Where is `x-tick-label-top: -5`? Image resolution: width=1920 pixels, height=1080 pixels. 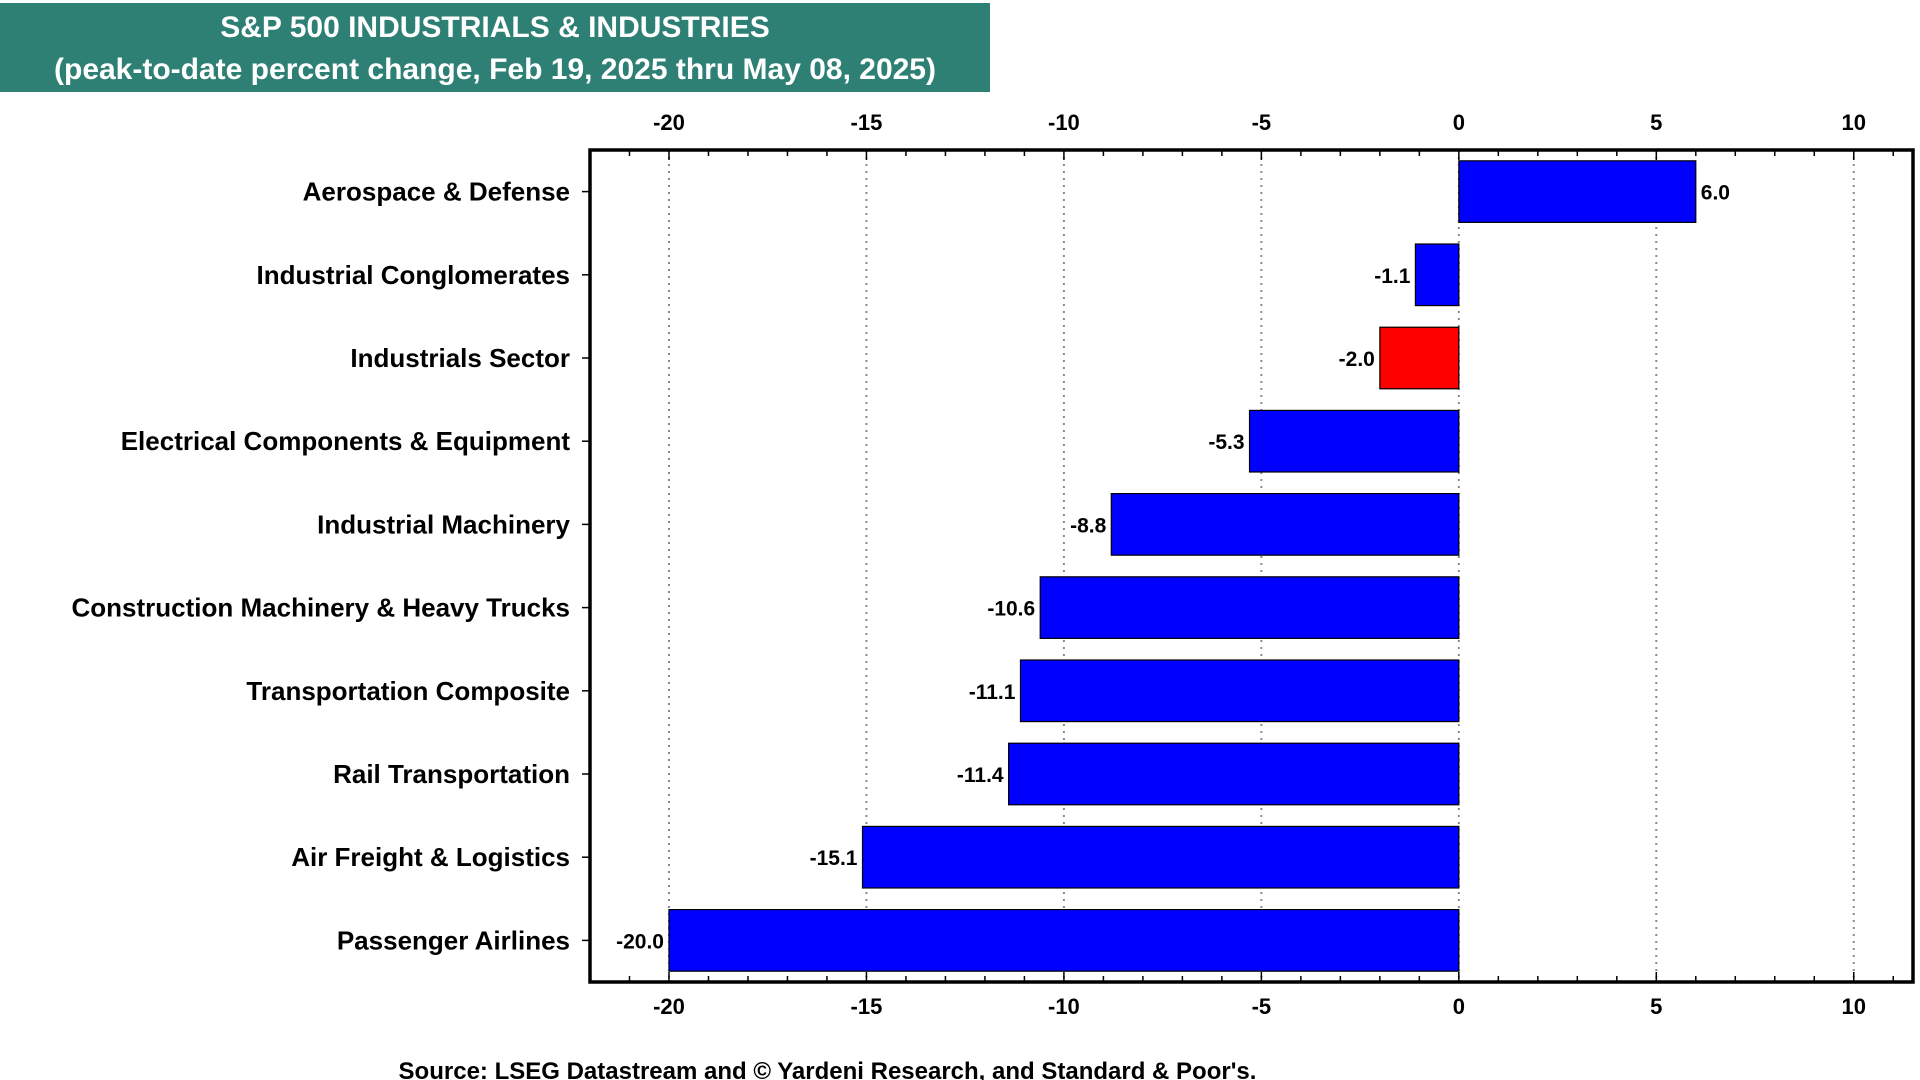
x-tick-label-top: -5 is located at coordinates (1262, 122).